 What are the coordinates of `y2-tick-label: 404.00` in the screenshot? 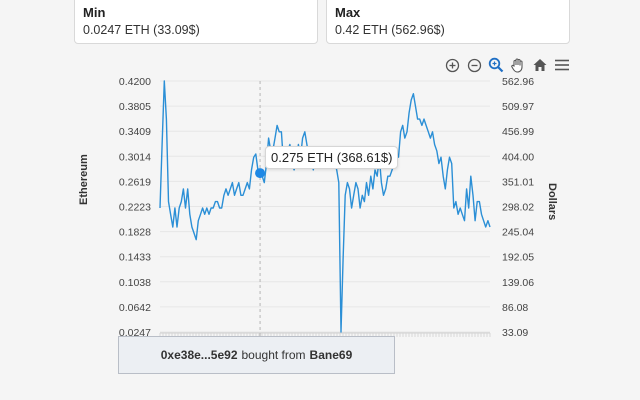 It's located at (518, 157).